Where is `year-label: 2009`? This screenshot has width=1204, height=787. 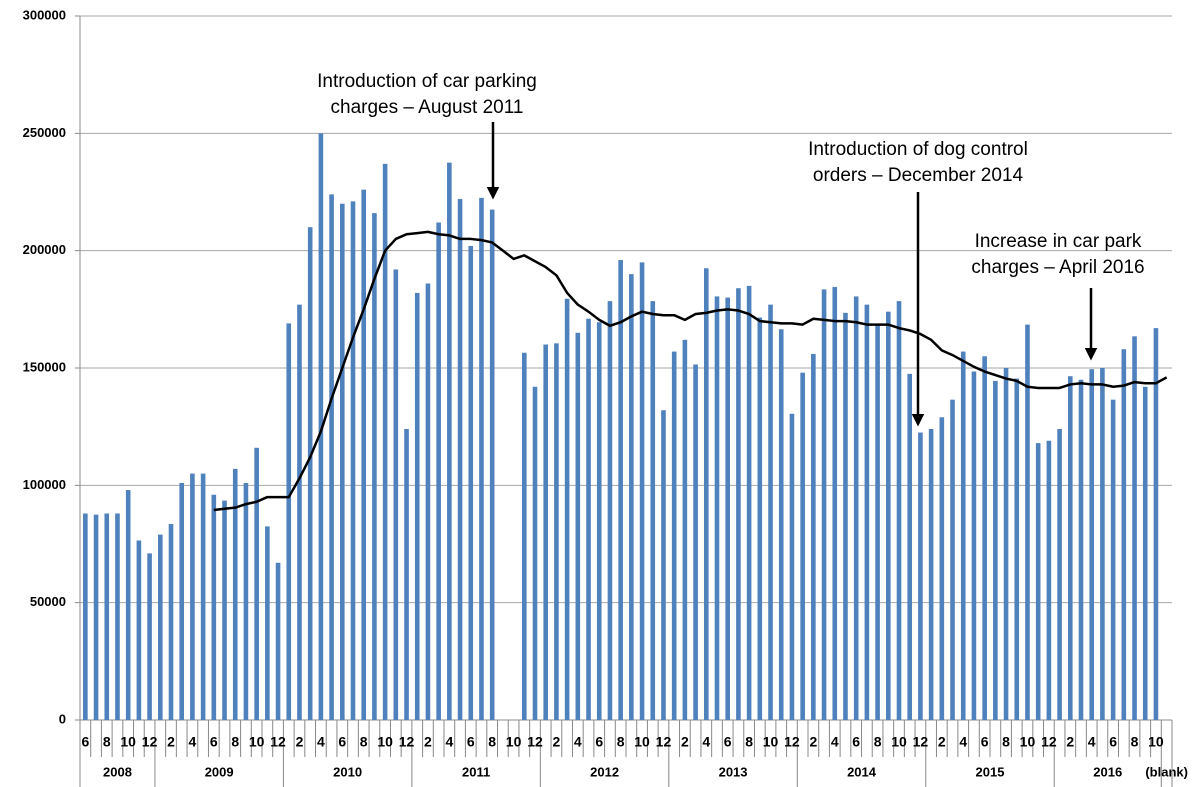
year-label: 2009 is located at coordinates (219, 771).